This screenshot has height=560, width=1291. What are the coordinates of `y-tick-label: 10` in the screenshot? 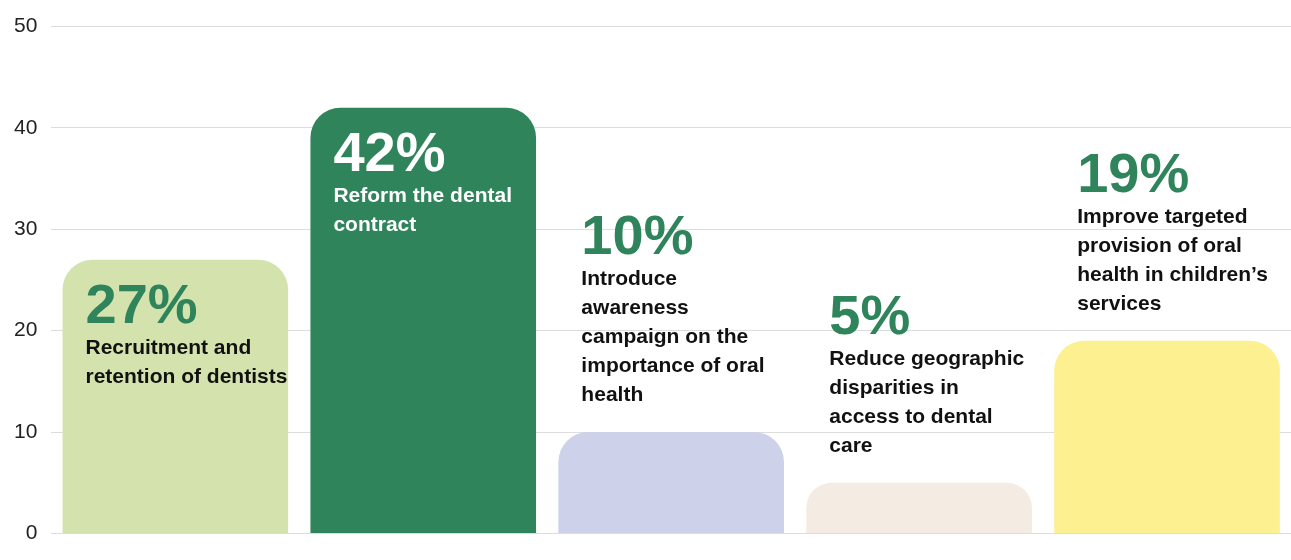 It's located at (26, 430).